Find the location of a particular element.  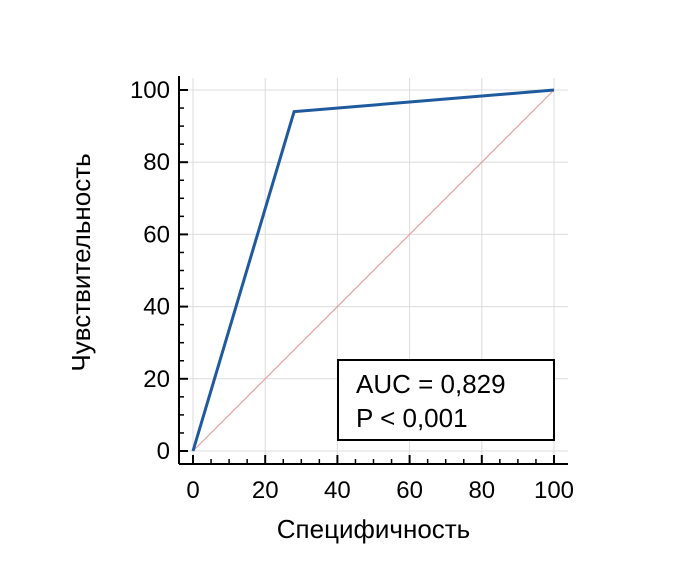

auc-label: AUC = 0,829 is located at coordinates (431, 384).